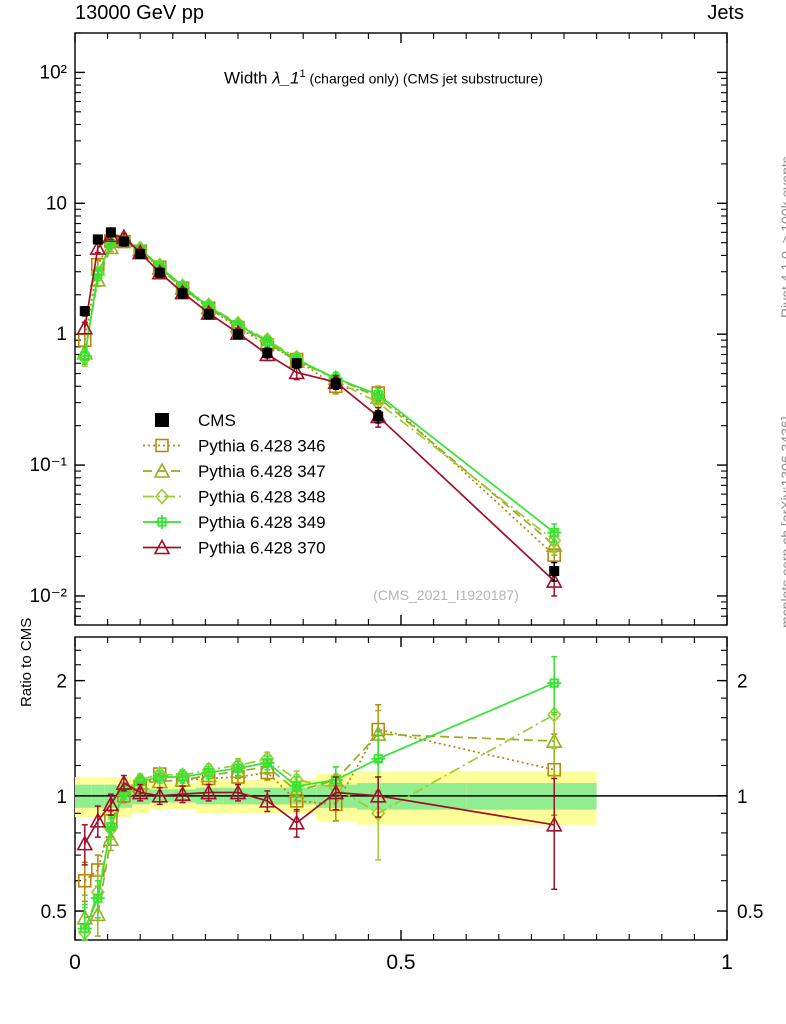  What do you see at coordinates (61, 797) in the screenshot?
I see `ratio-y-tick-label: 1` at bounding box center [61, 797].